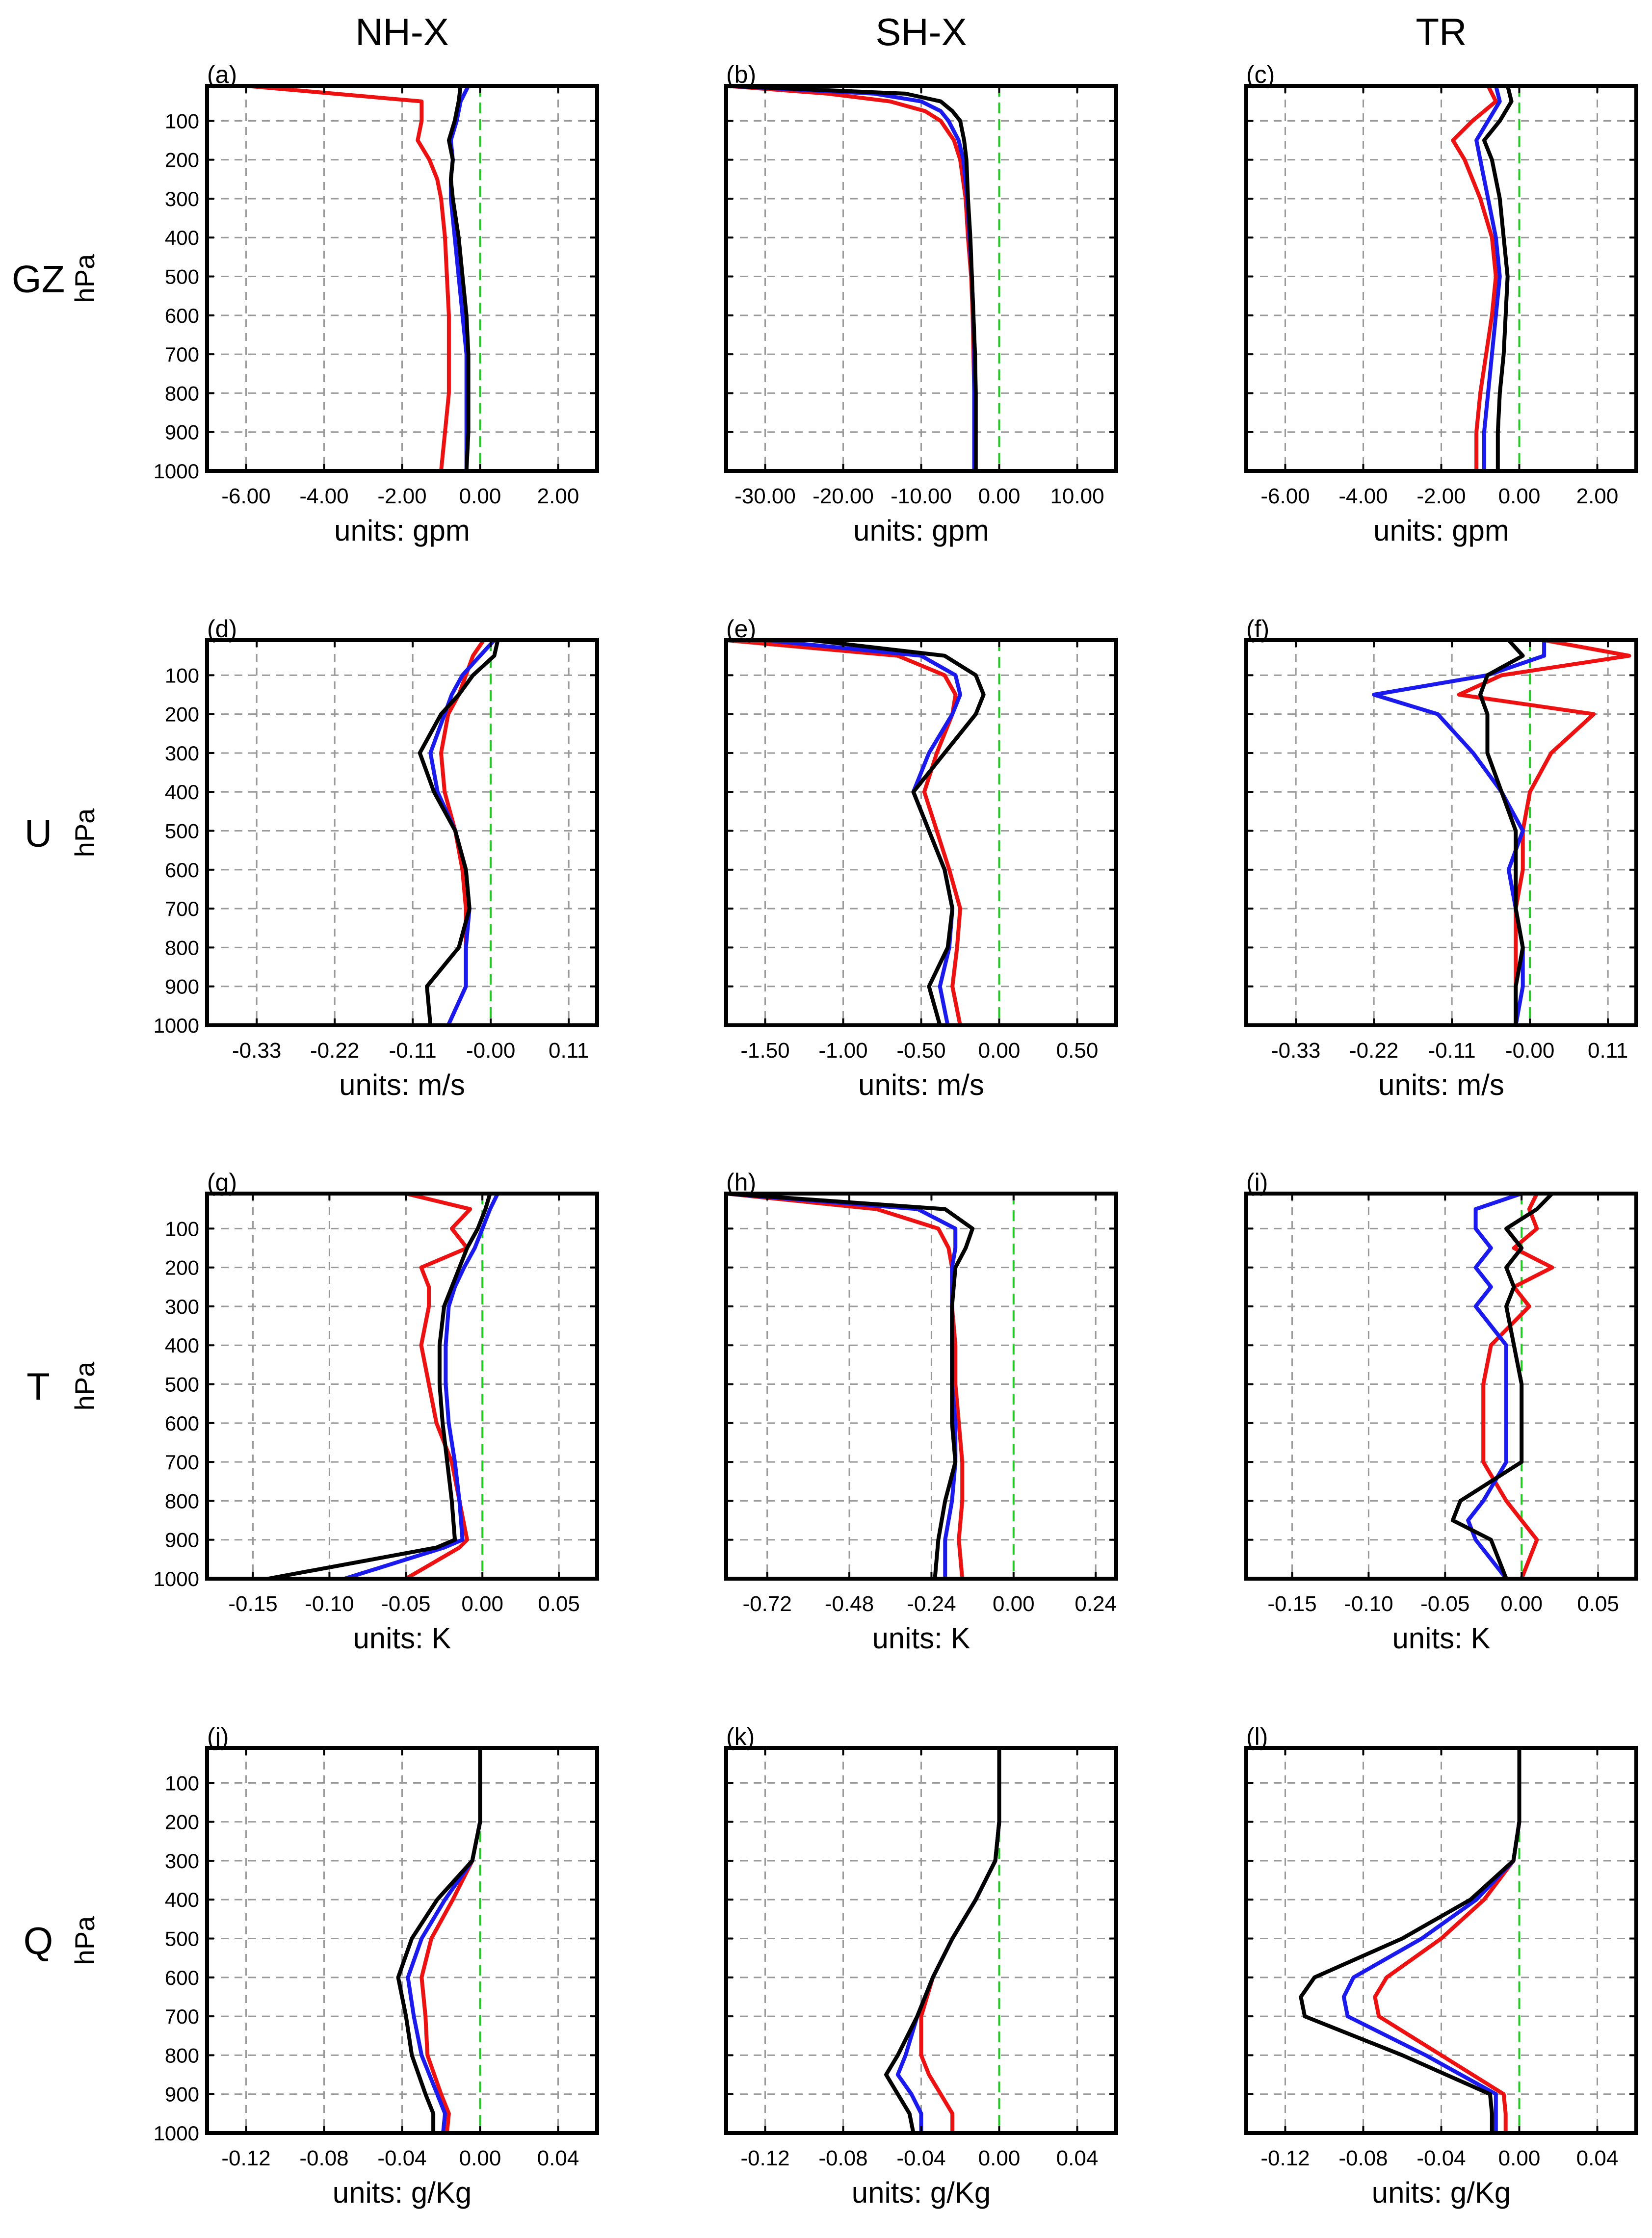  I want to click on panel-f: -0.33 -0.22 -0.11 -0.00 0.11 units: m/s (f), so click(1441, 858).